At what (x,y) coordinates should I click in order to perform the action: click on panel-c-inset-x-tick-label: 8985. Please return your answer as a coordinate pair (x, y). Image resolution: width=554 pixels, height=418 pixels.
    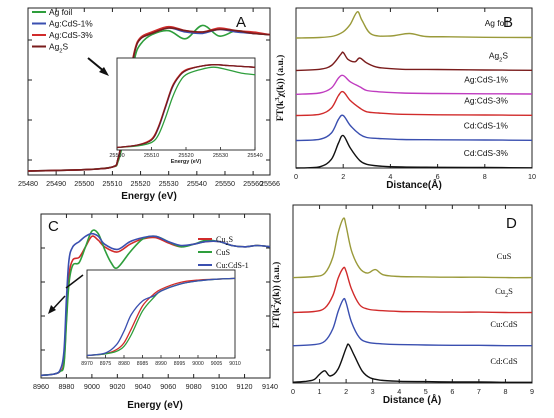
    Looking at the image, I should click on (143, 364).